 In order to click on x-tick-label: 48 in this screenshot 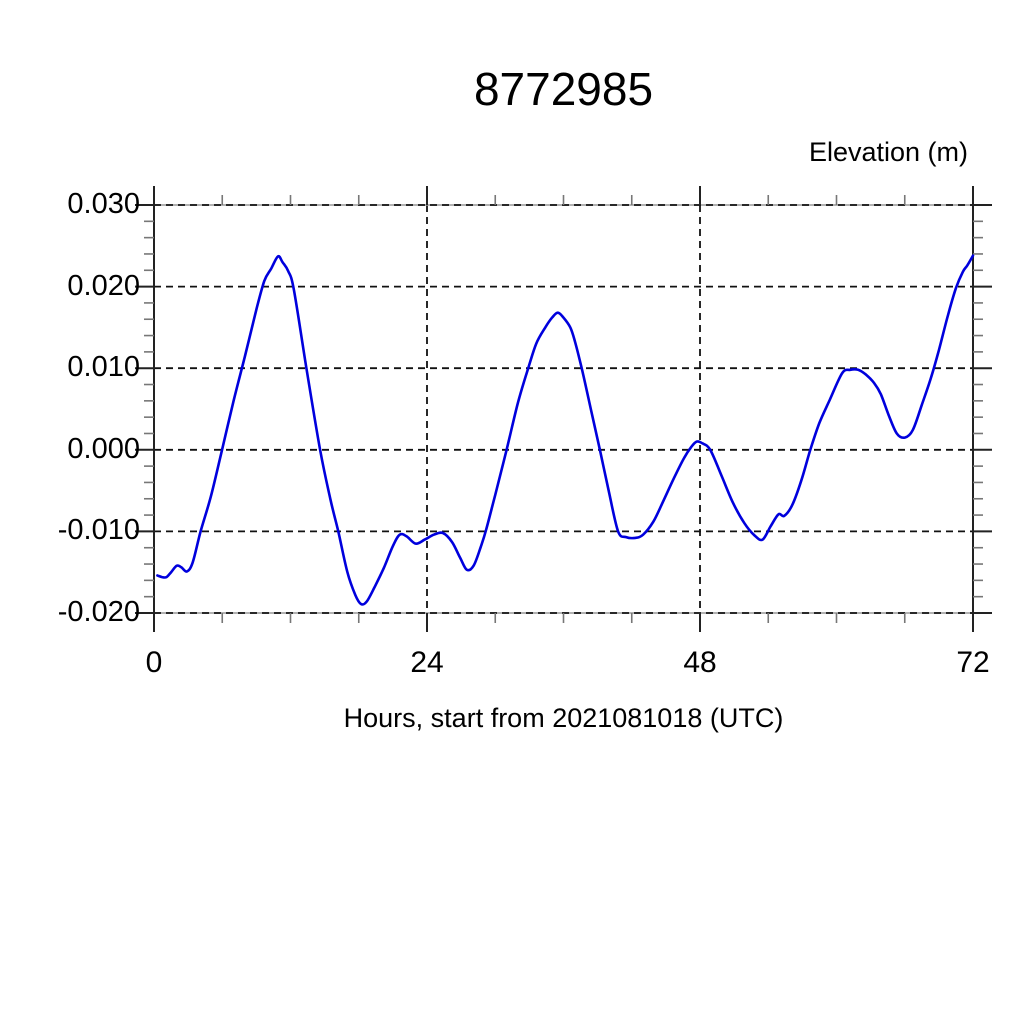, I will do `click(700, 662)`.